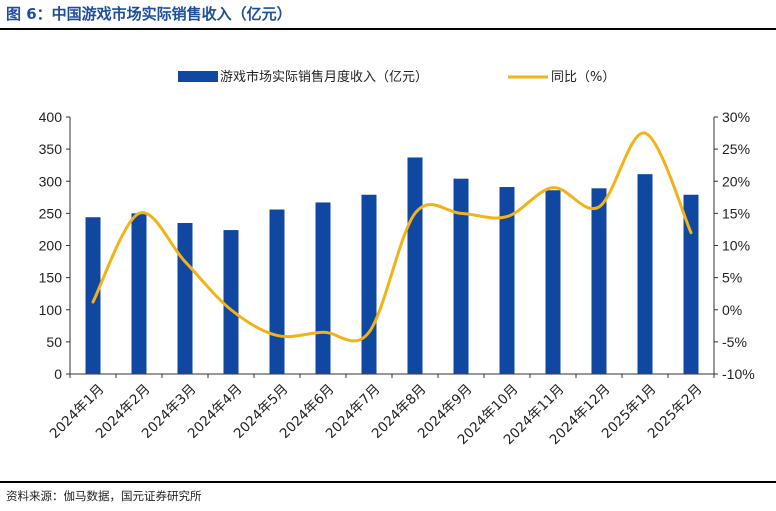 The width and height of the screenshot is (776, 511). What do you see at coordinates (736, 213) in the screenshot?
I see `y-right-tick-label: 15%` at bounding box center [736, 213].